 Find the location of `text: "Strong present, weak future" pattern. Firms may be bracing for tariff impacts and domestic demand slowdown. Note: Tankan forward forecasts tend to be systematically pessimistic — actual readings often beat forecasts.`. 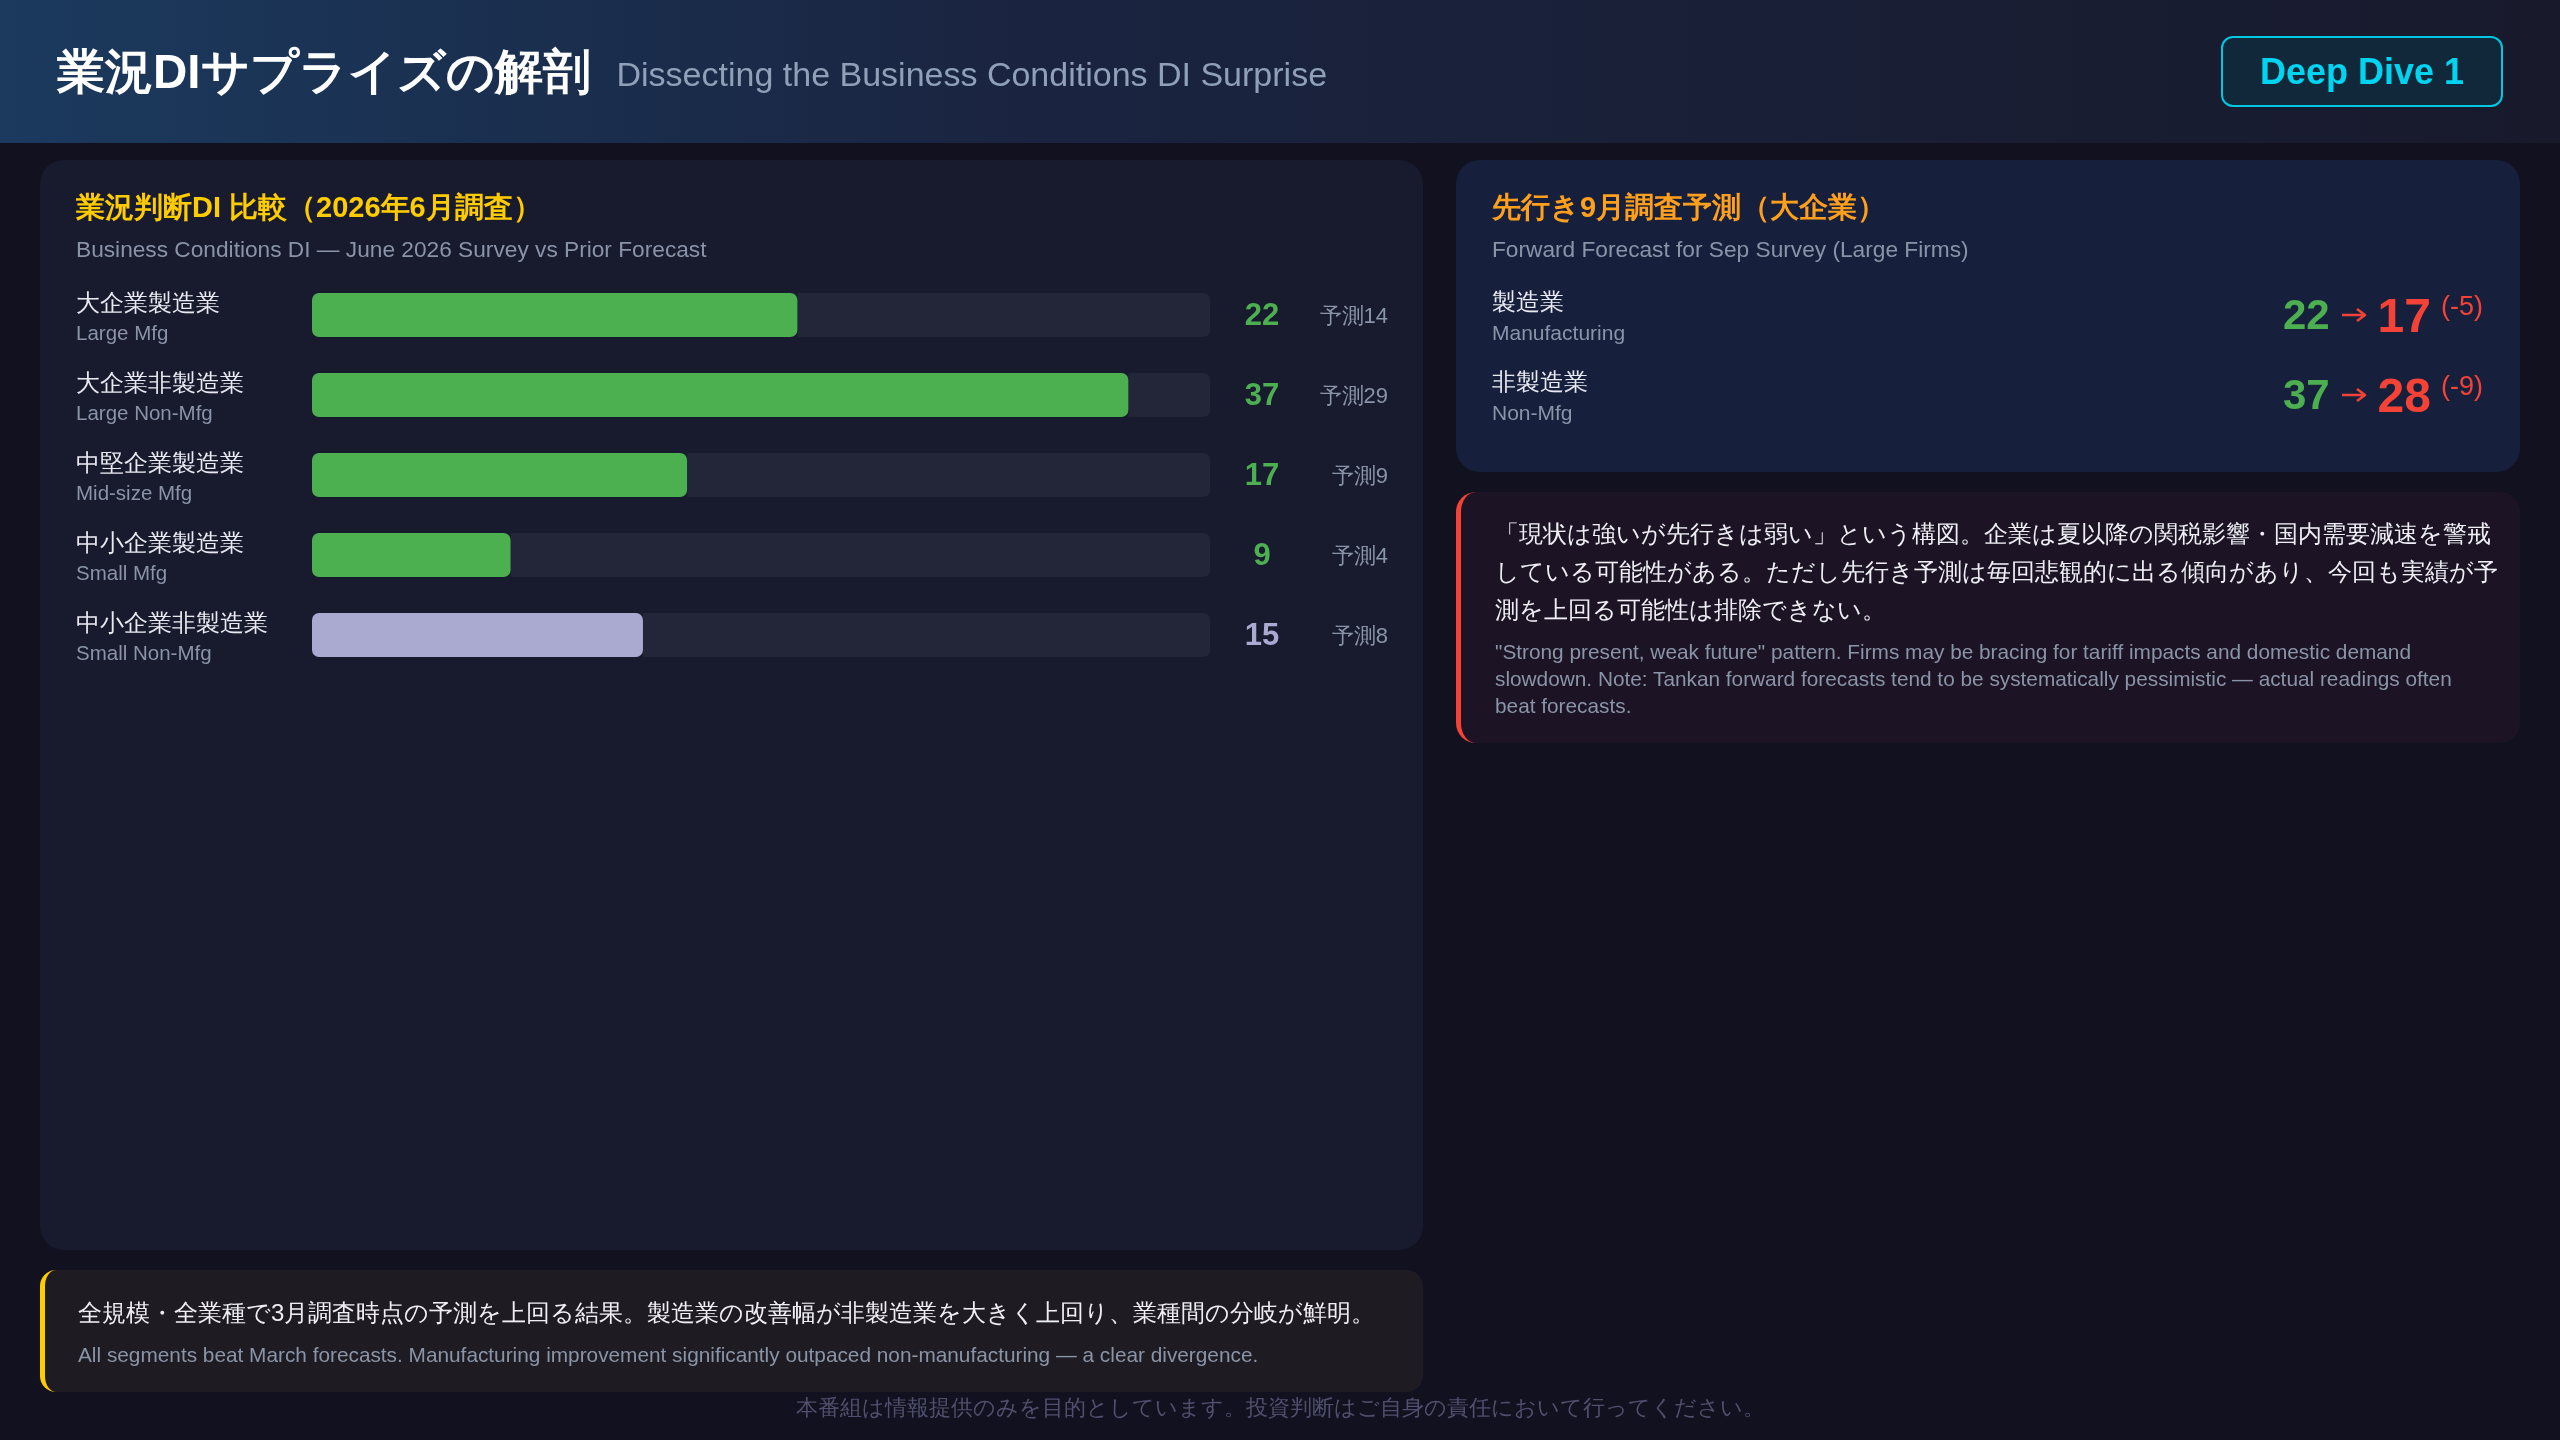

text: "Strong present, weak future" pattern. Firms may be bracing for tariff impacts and domestic demand slowdown. Note: Tankan forward forecasts tend to be systematically pessimistic — actual readings often beat forecasts. is located at coordinates (1974, 679).